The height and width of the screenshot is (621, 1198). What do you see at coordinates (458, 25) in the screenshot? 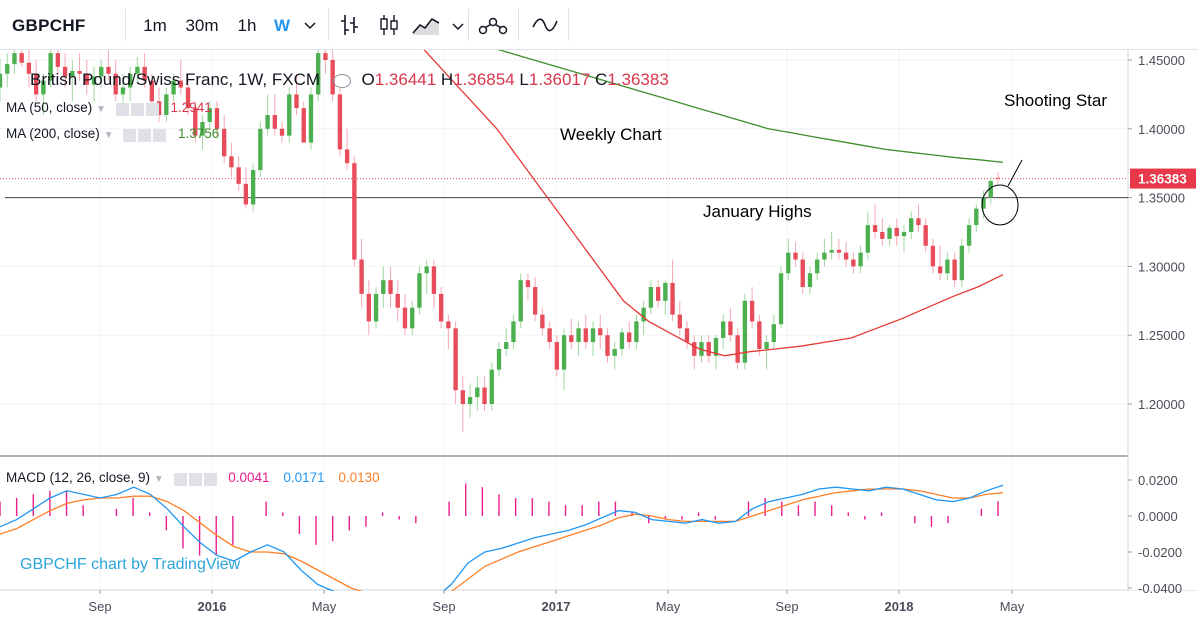
I see `style-dropdown` at bounding box center [458, 25].